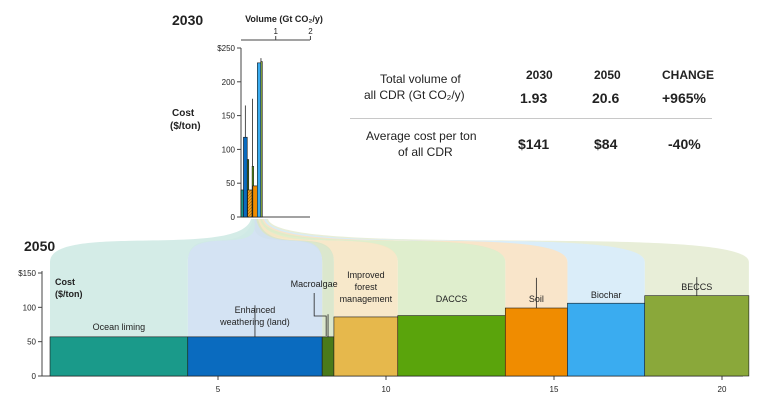 The height and width of the screenshot is (402, 761). Describe the element at coordinates (27, 273) in the screenshot. I see `chart-2050-y-tick-label-3: $150` at that location.